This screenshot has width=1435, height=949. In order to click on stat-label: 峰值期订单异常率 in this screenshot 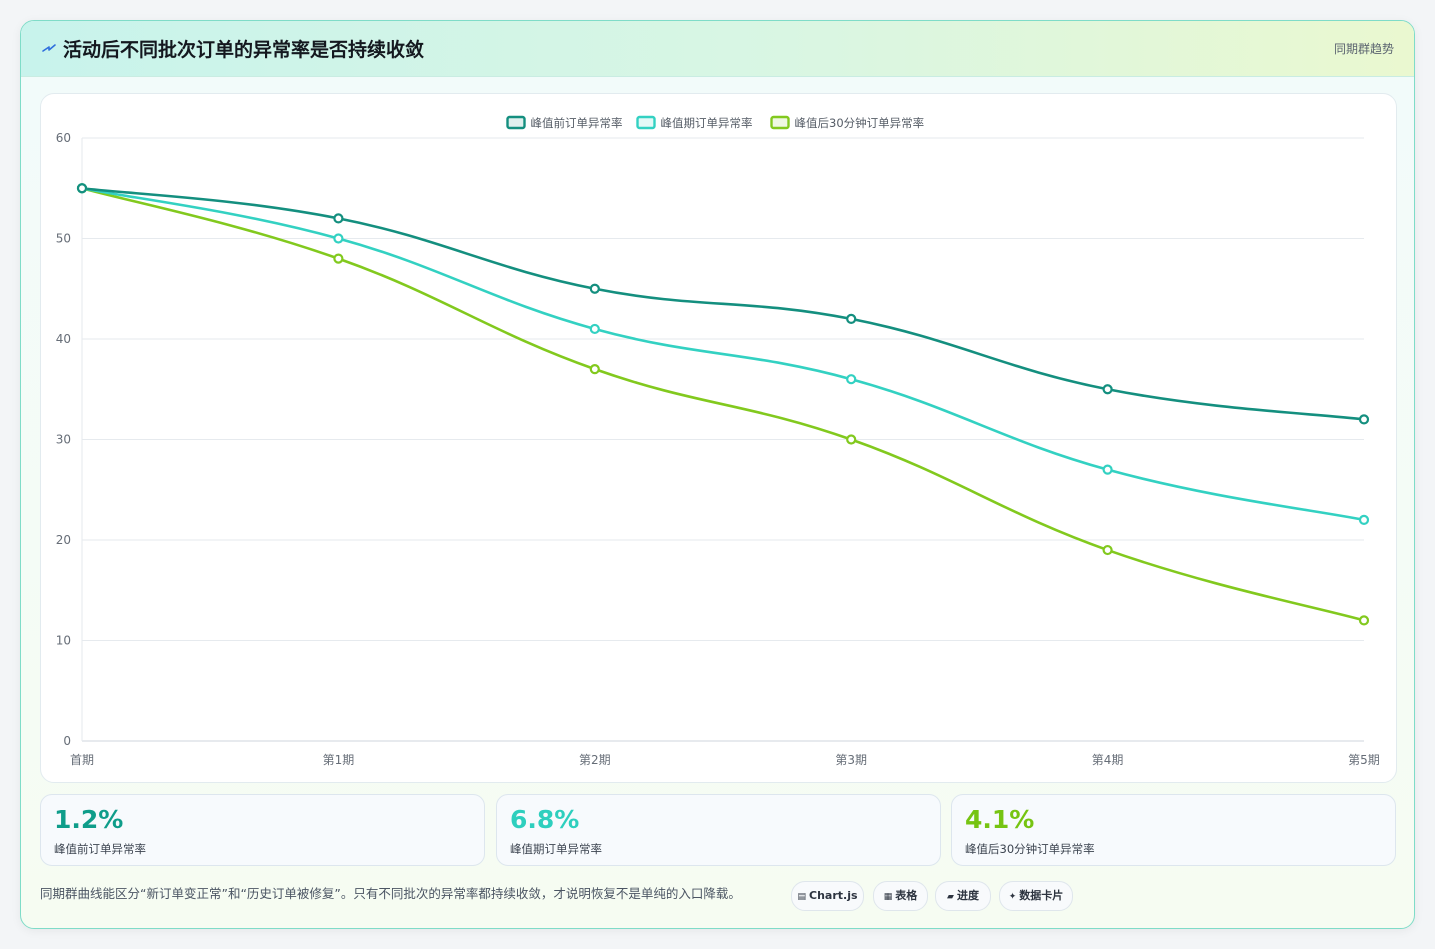, I will do `click(556, 849)`.